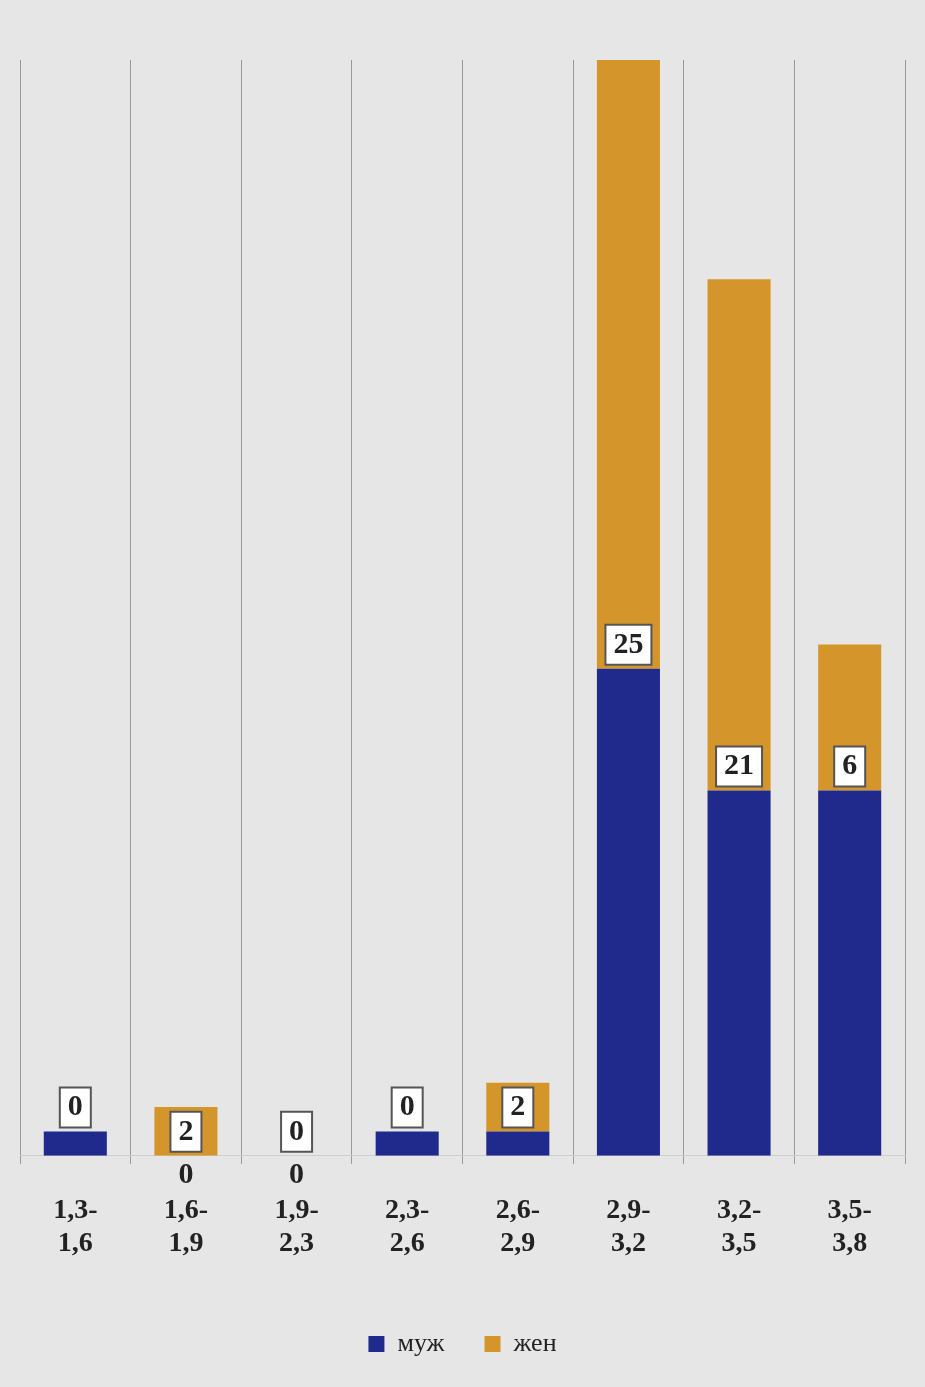 The height and width of the screenshot is (1387, 925). Describe the element at coordinates (739, 1225) in the screenshot. I see `x-tick-label: 3,2- 3,5` at that location.